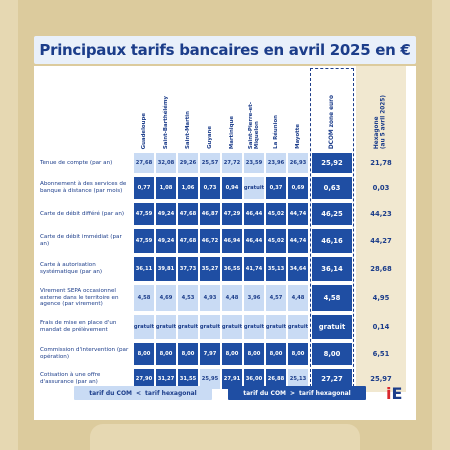 This screenshot has height=450, width=450. I want to click on background-shape-right, so click(441, 225).